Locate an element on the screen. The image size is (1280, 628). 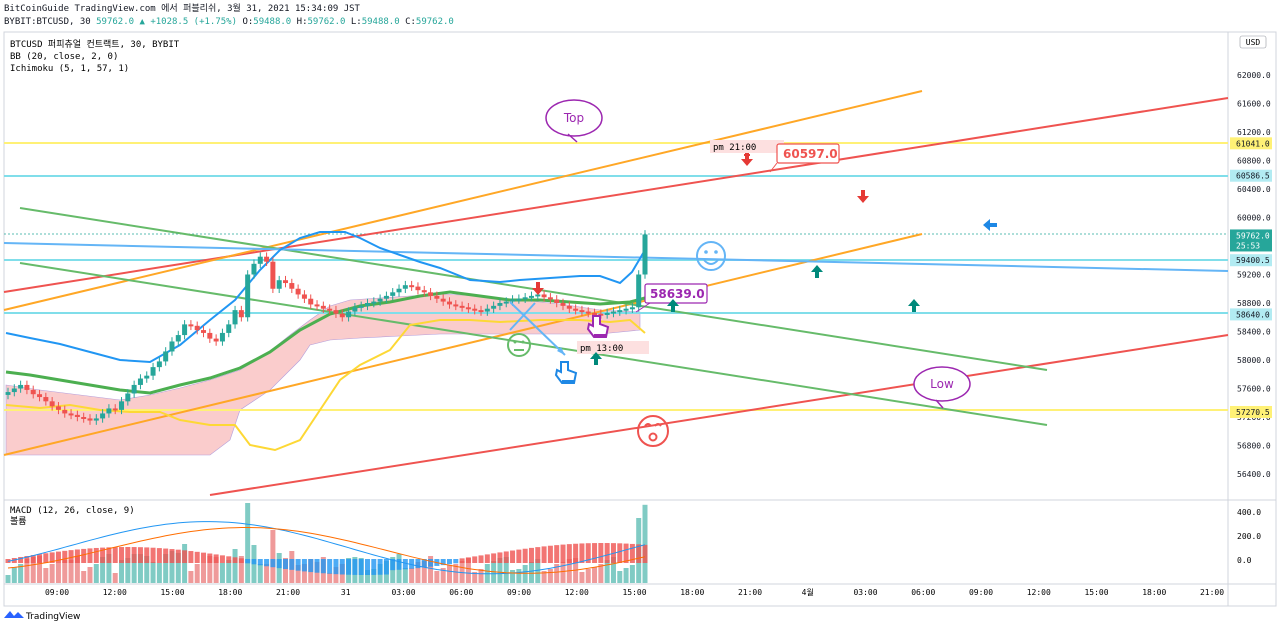
dizzy-face-icon is located at coordinates (653, 431).